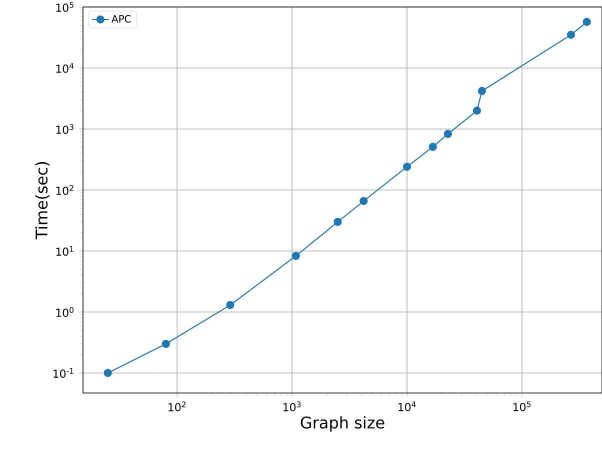 This screenshot has height=452, width=602. Describe the element at coordinates (65, 129) in the screenshot. I see `y-tick-label: 10$^{3}$` at that location.